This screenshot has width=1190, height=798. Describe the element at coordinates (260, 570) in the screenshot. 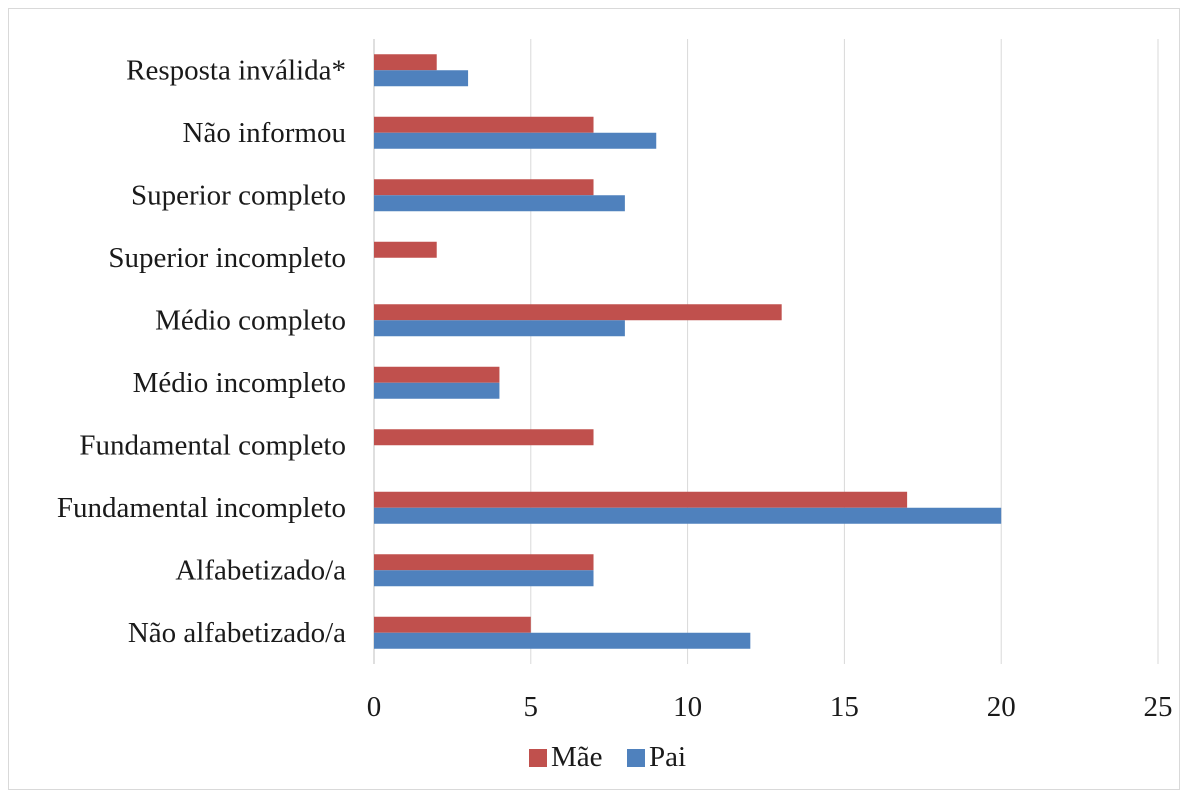

I see `category-label: Alfabetizado/a` at that location.